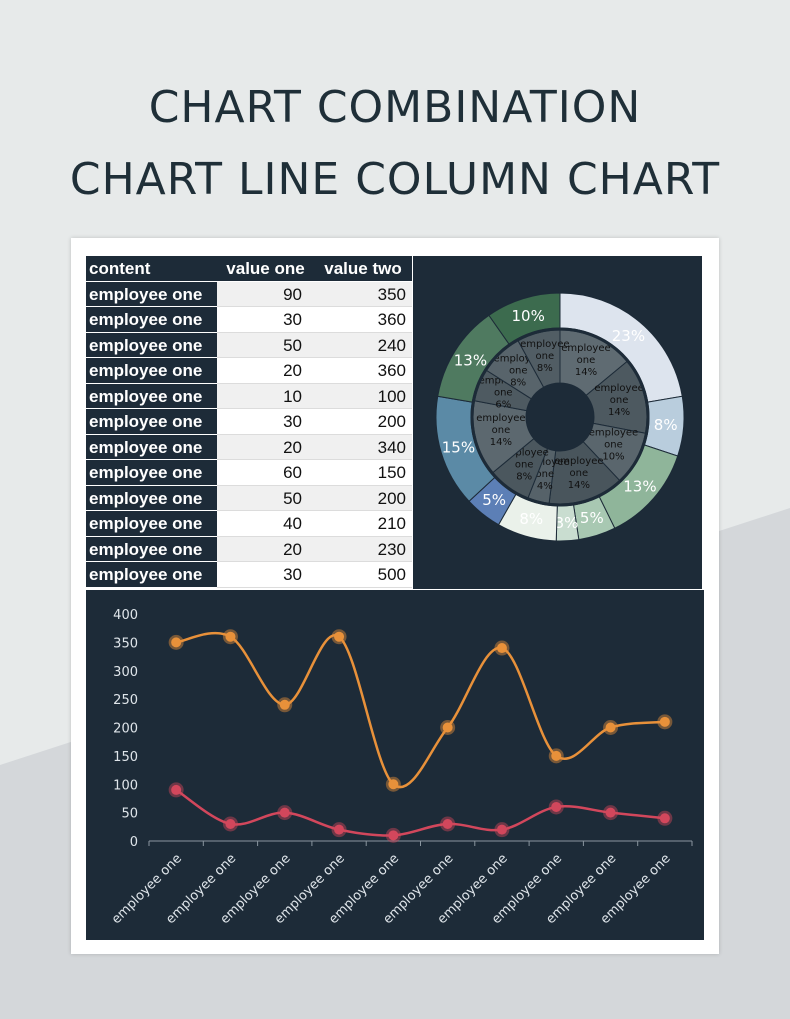  I want to click on table-row: employee one 50 200, so click(249, 498).